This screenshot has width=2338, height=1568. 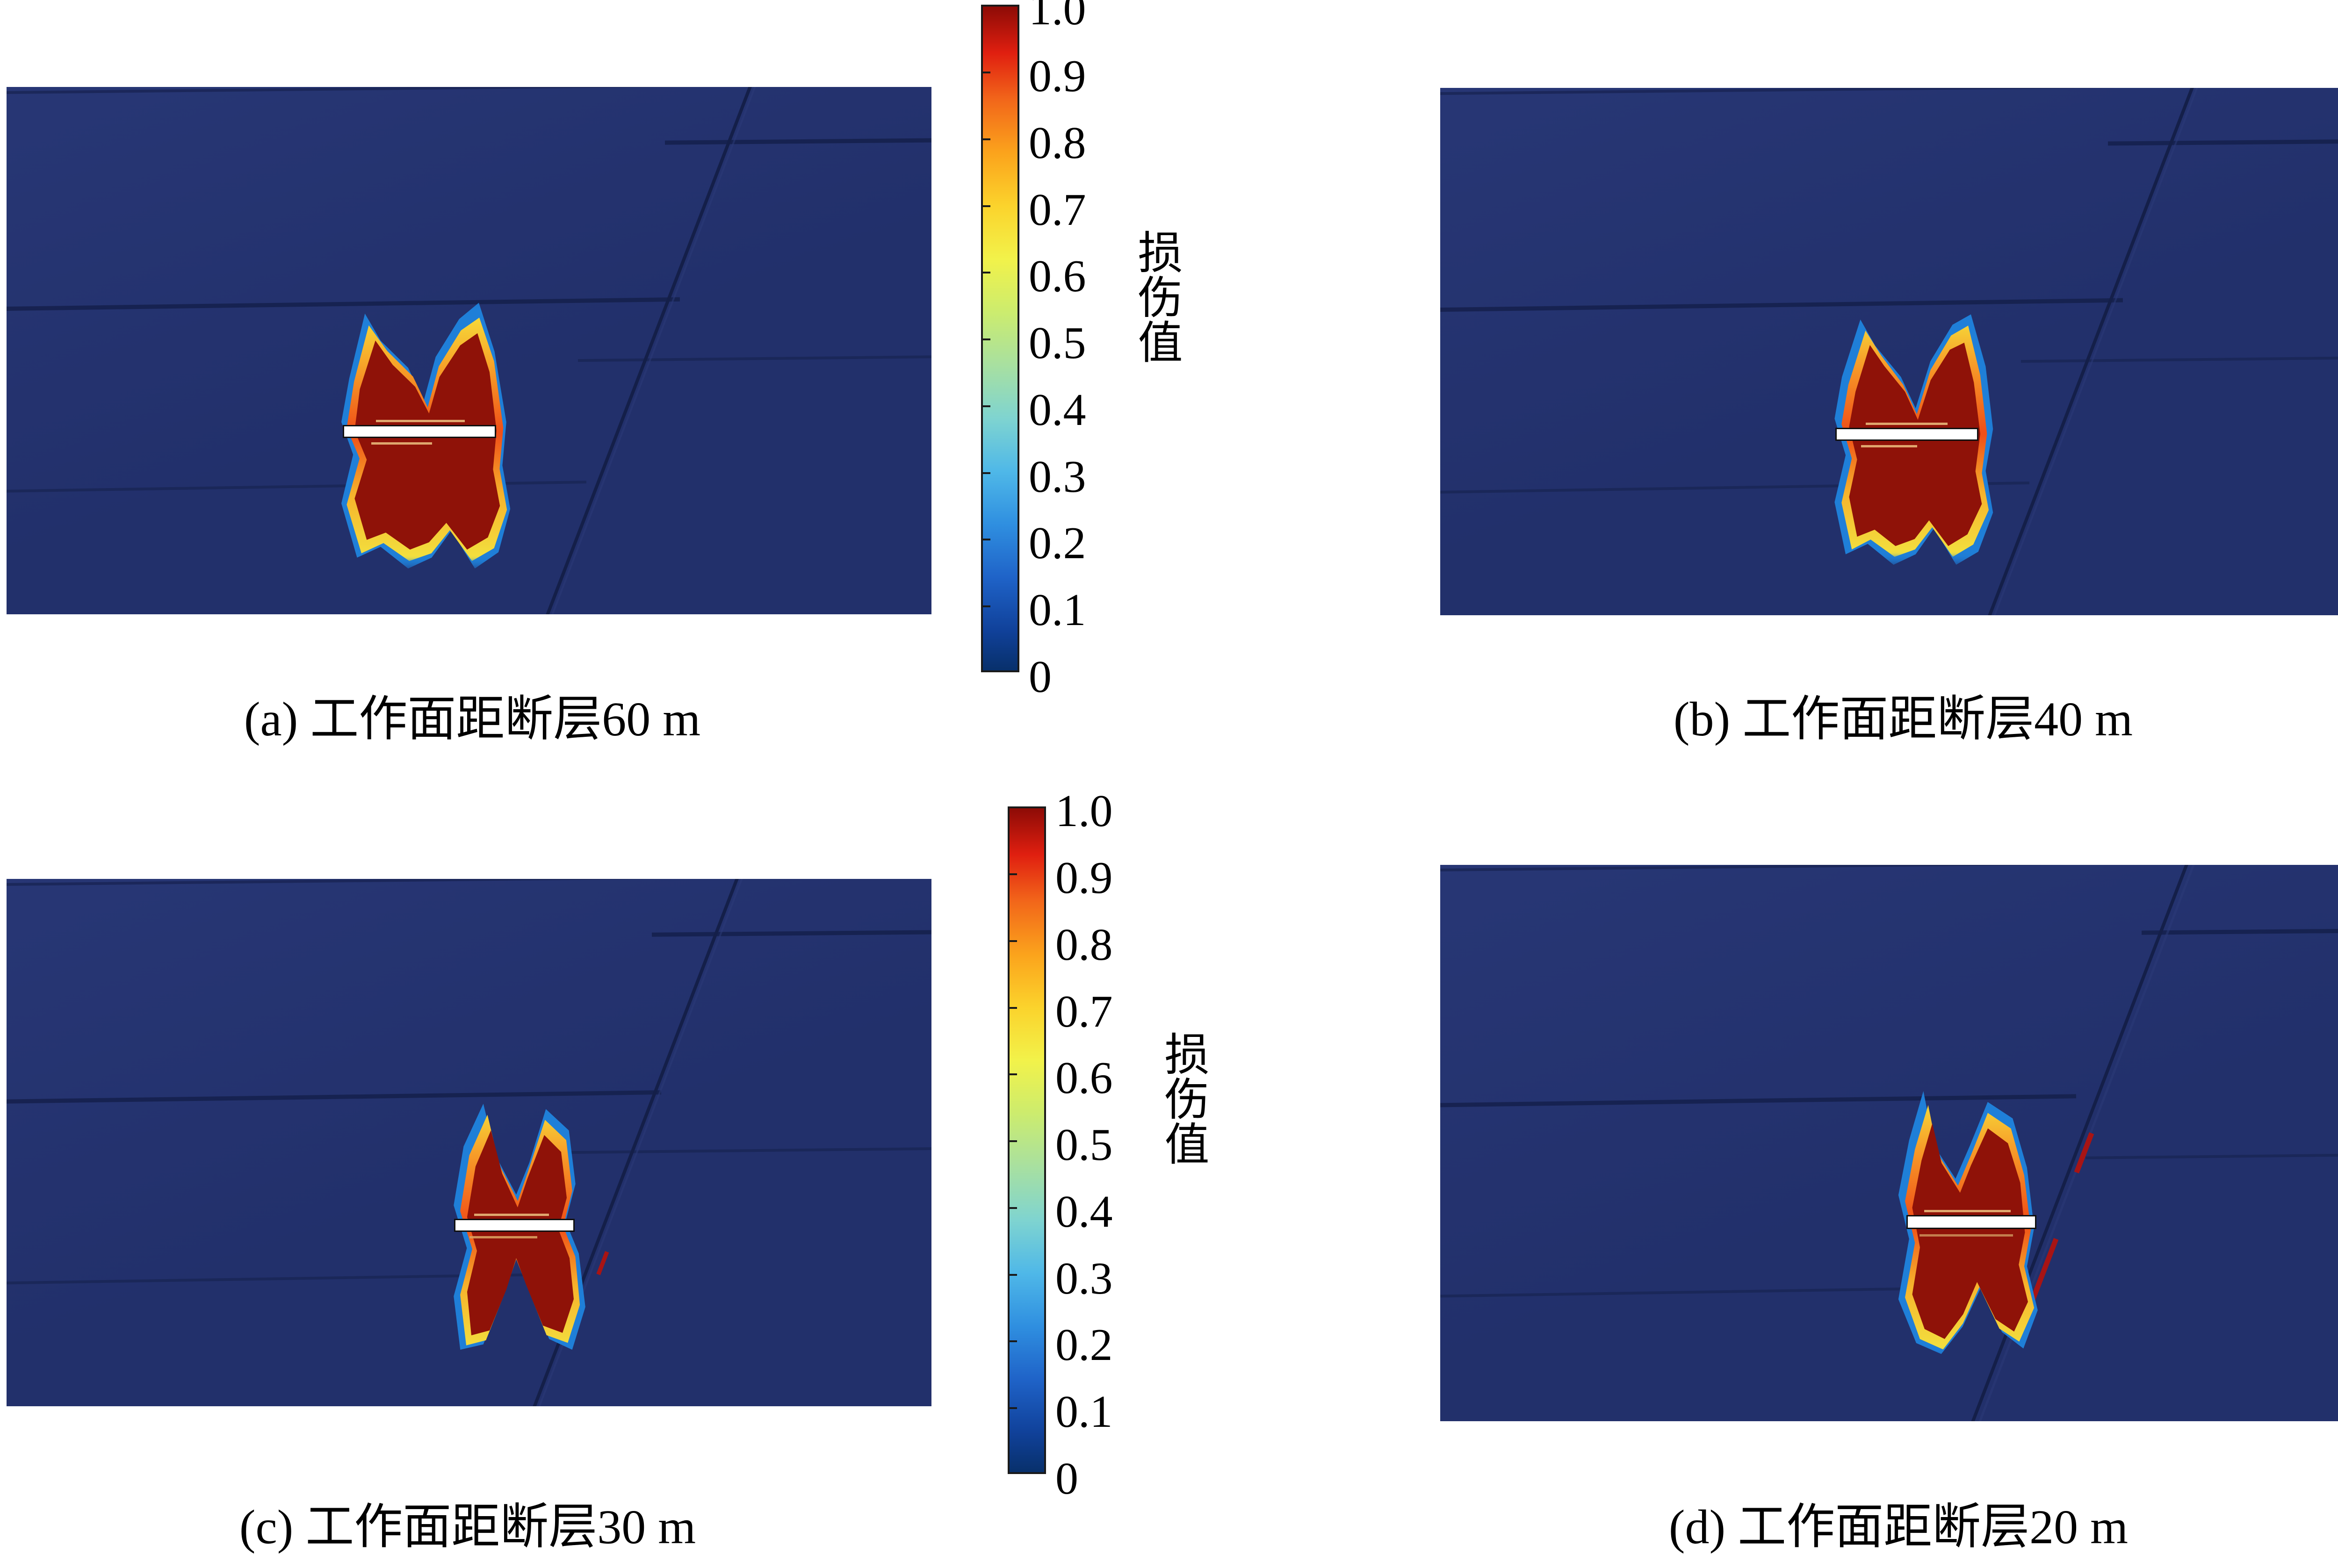 I want to click on excavation-top-tint-b, so click(x=1907, y=424).